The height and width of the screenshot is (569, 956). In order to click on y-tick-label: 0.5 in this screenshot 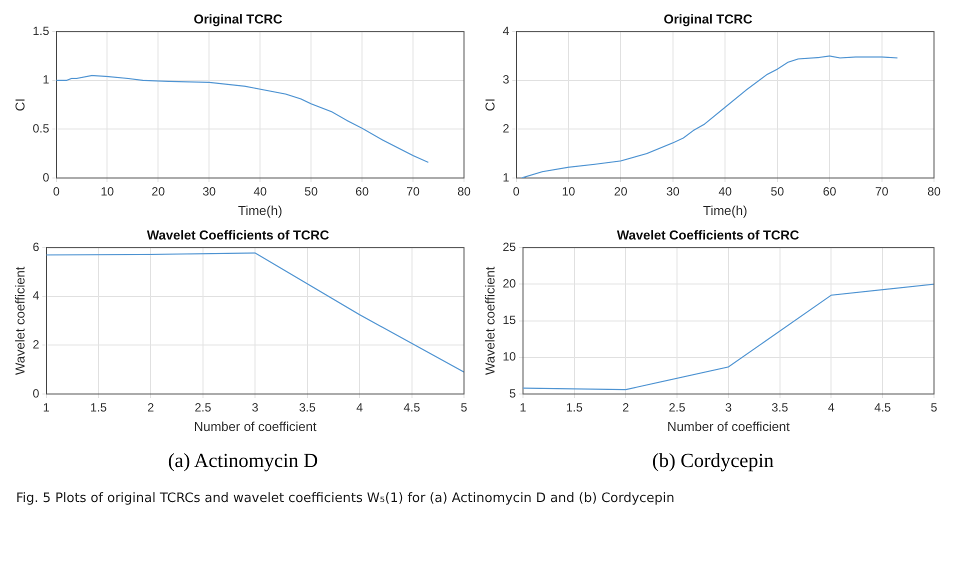, I will do `click(41, 129)`.